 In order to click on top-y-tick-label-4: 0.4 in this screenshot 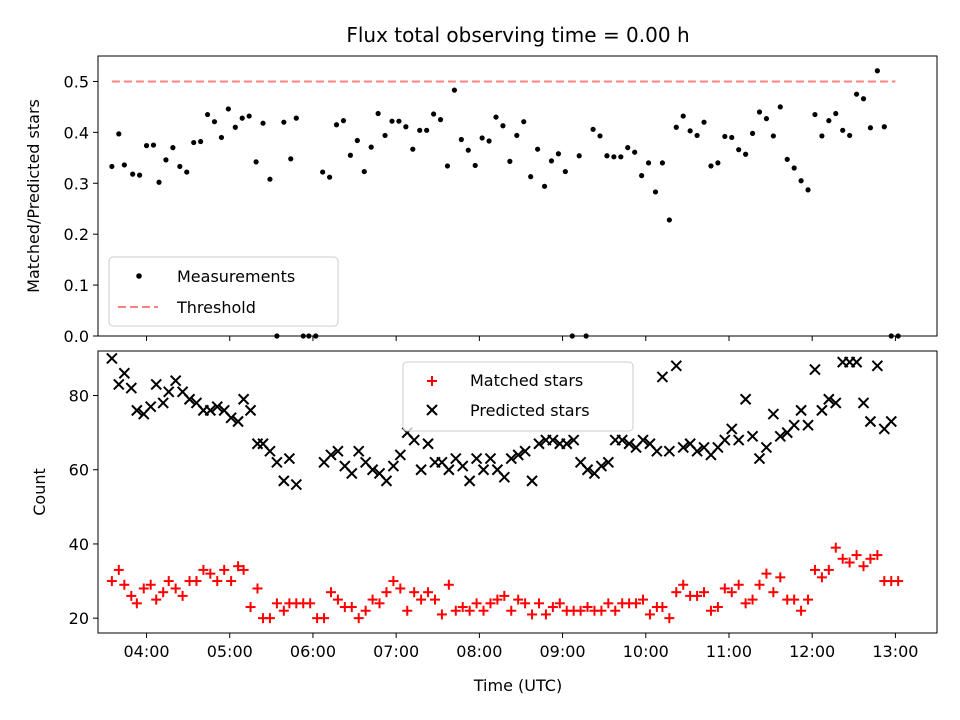, I will do `click(76, 132)`.